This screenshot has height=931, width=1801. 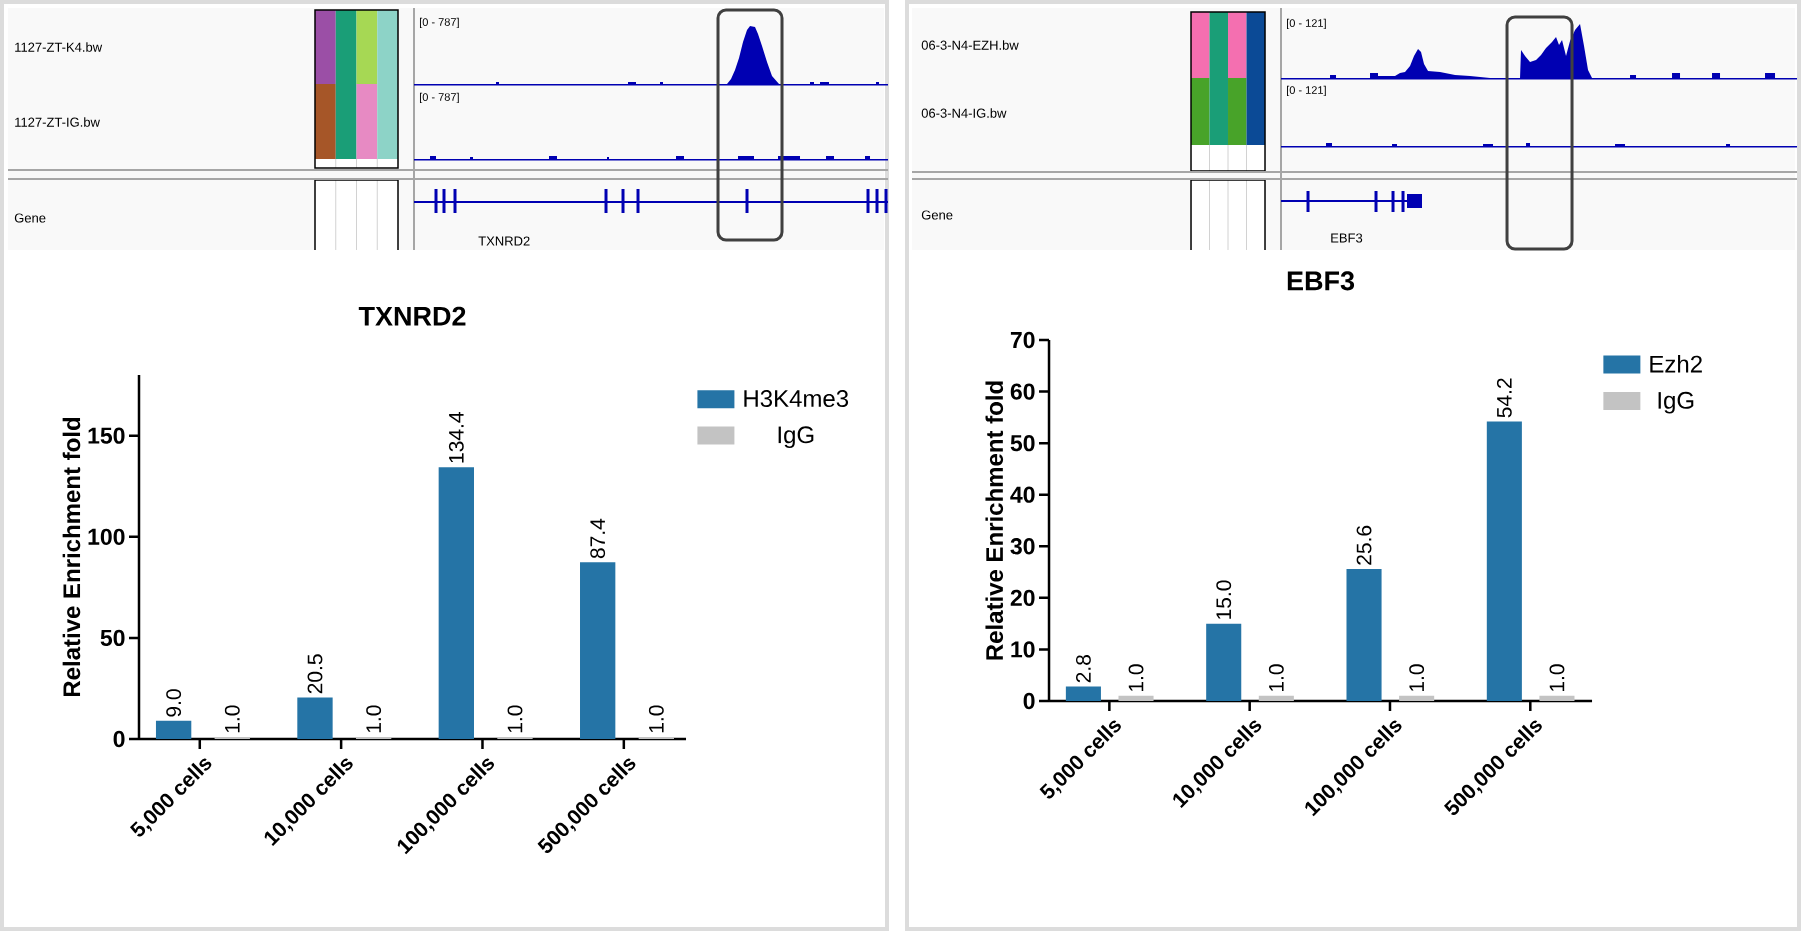 I want to click on data-label: 87.4, so click(x=598, y=538).